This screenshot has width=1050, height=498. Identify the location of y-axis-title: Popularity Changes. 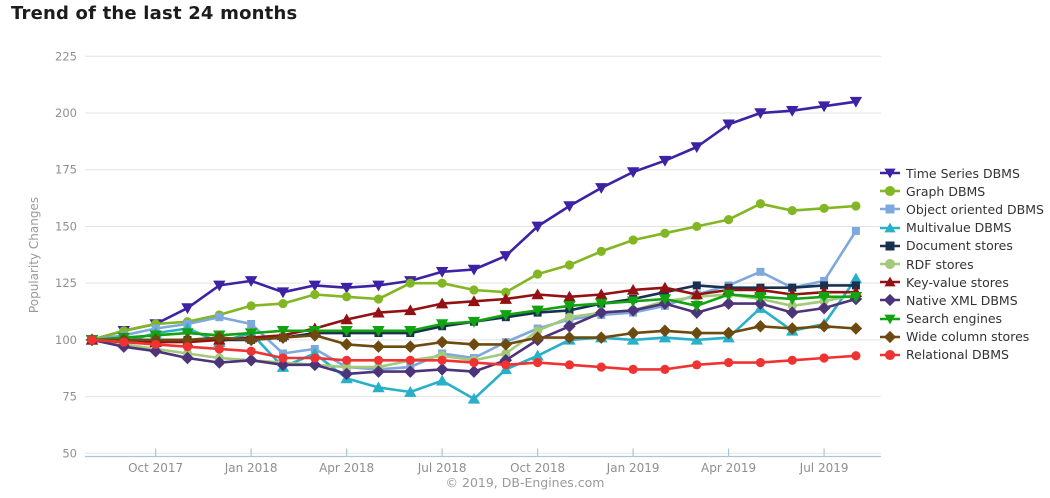
(34, 255).